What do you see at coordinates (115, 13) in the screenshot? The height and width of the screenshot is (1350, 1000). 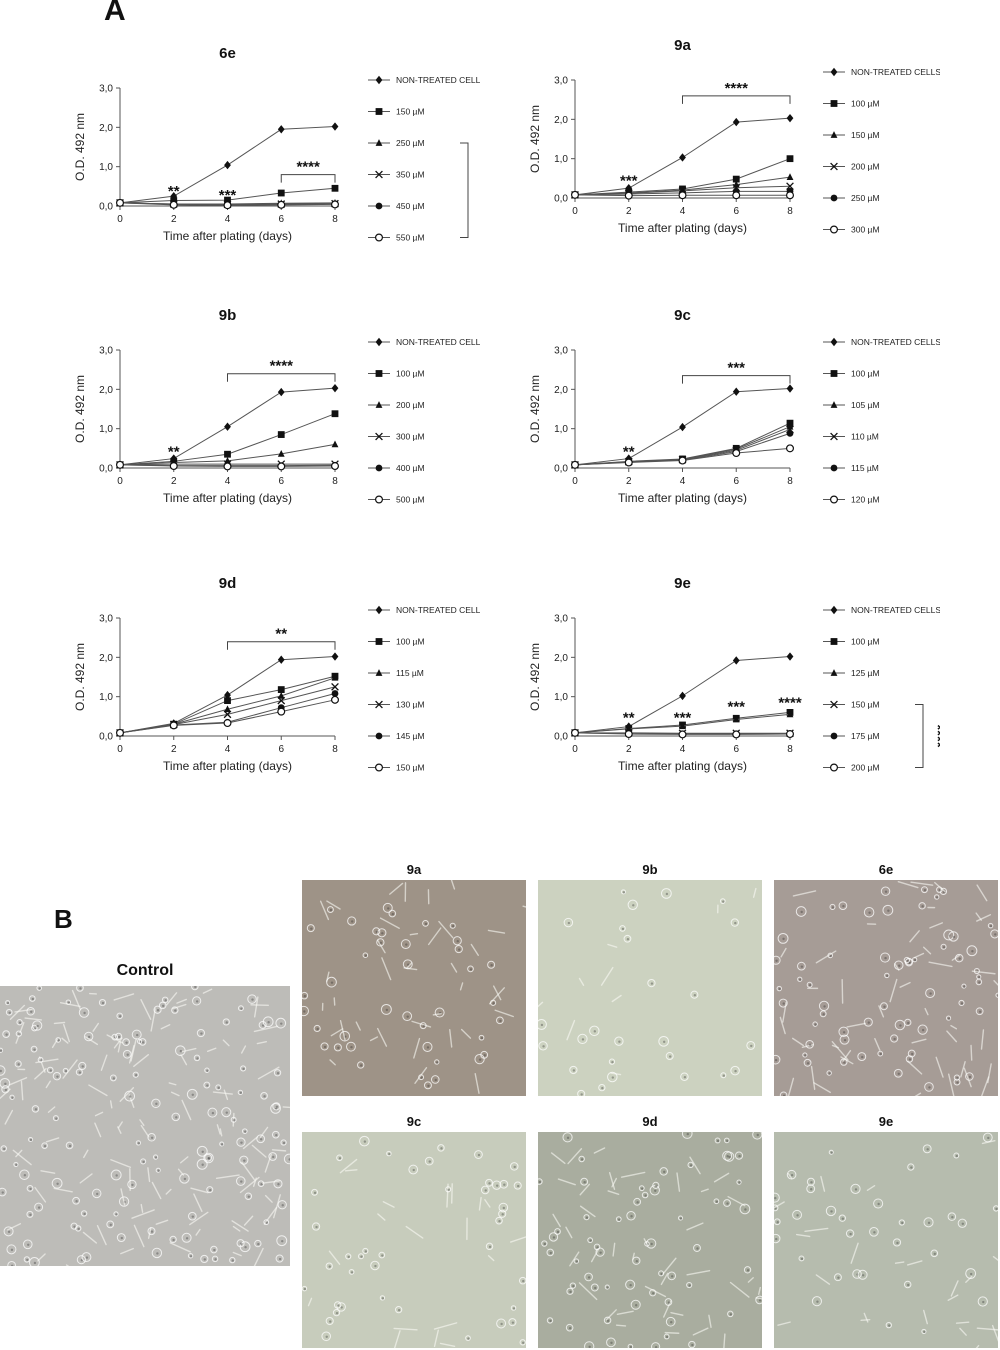 I see `panel-a-label: A` at bounding box center [115, 13].